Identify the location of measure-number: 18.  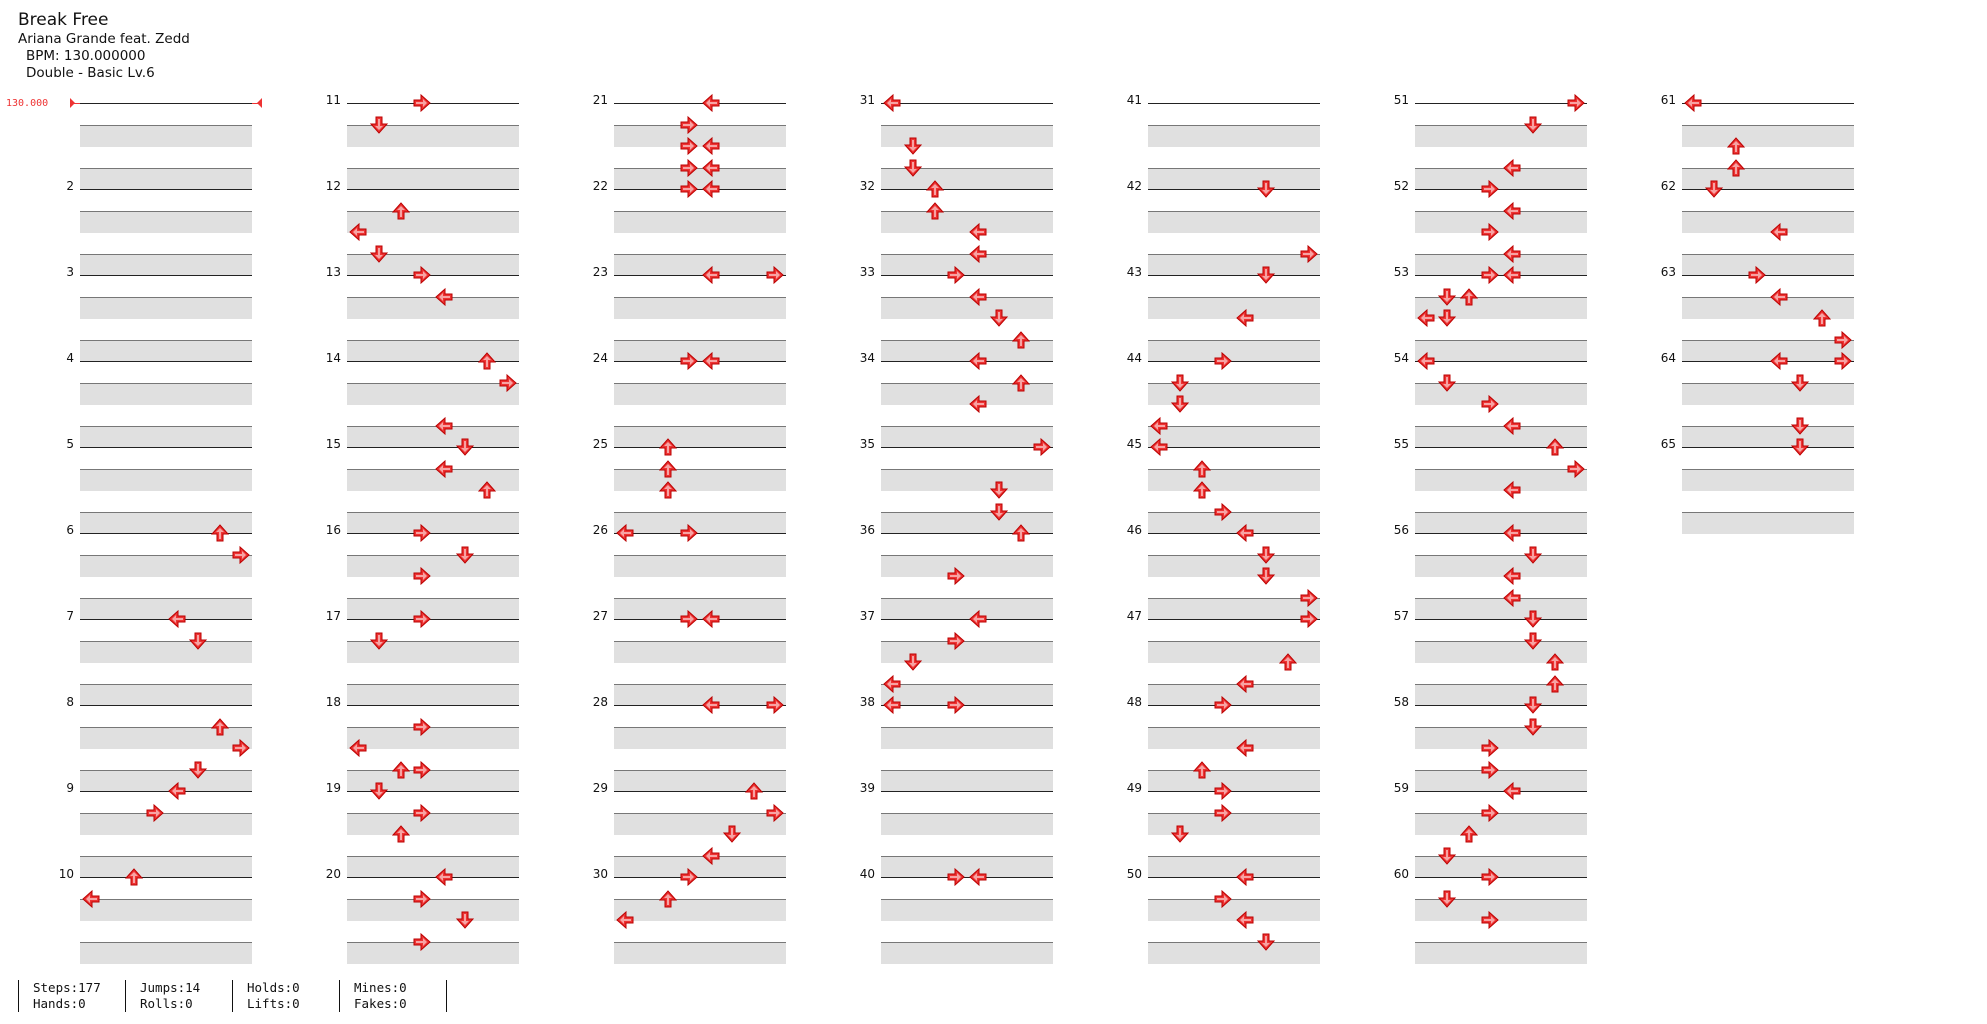
(333, 702).